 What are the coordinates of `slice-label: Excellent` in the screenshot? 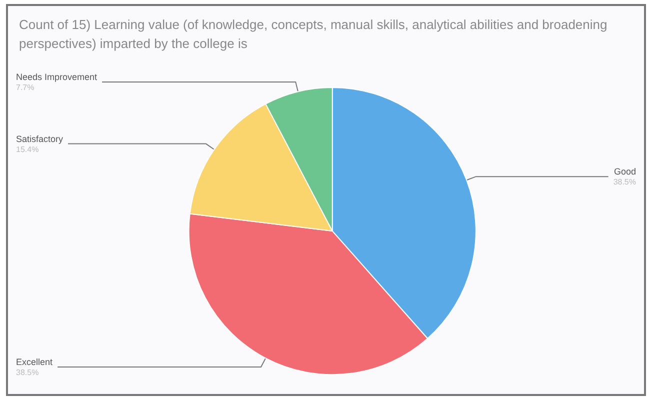 It's located at (35, 362).